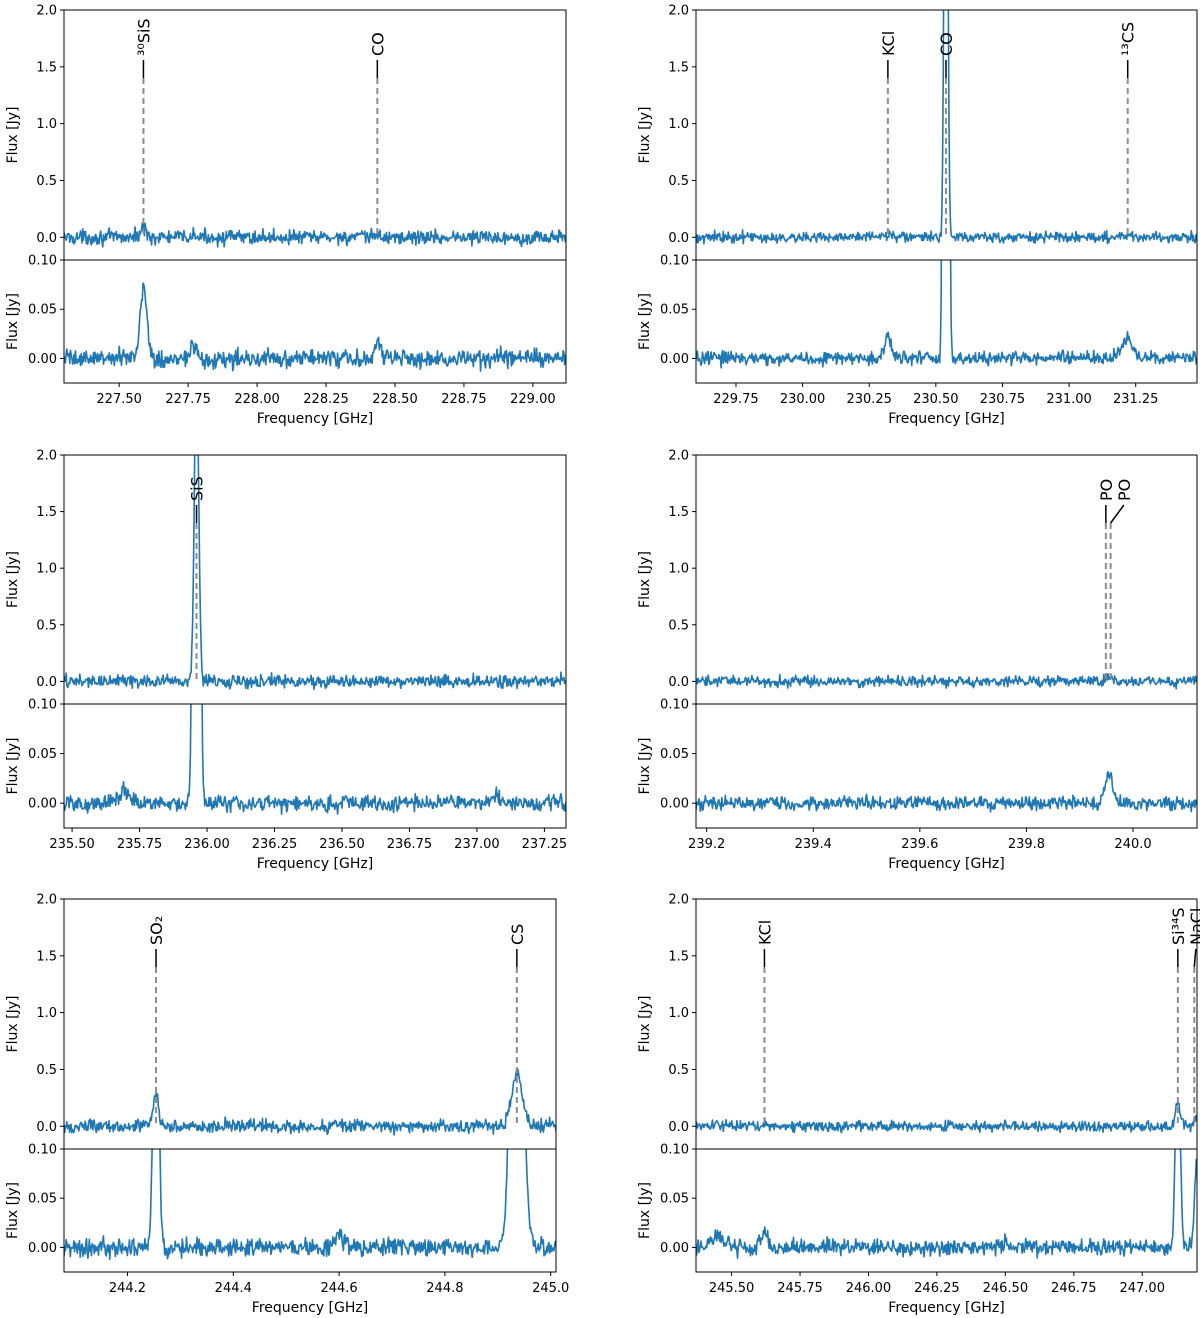  Describe the element at coordinates (197, 488) in the screenshot. I see `line-label-SiS: SiS` at that location.